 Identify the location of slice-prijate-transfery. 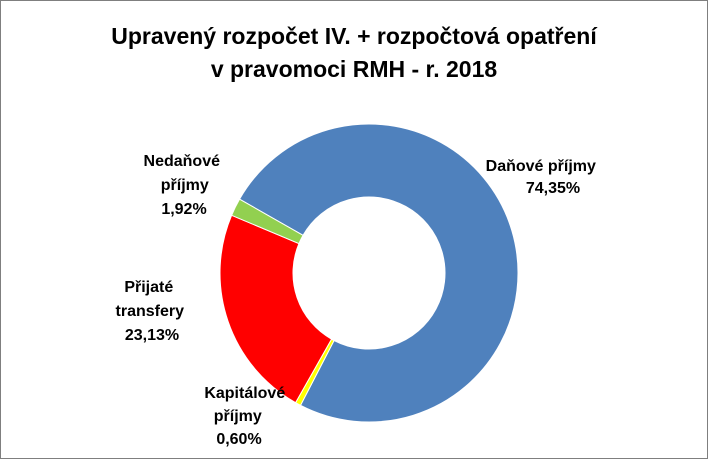
(276, 309).